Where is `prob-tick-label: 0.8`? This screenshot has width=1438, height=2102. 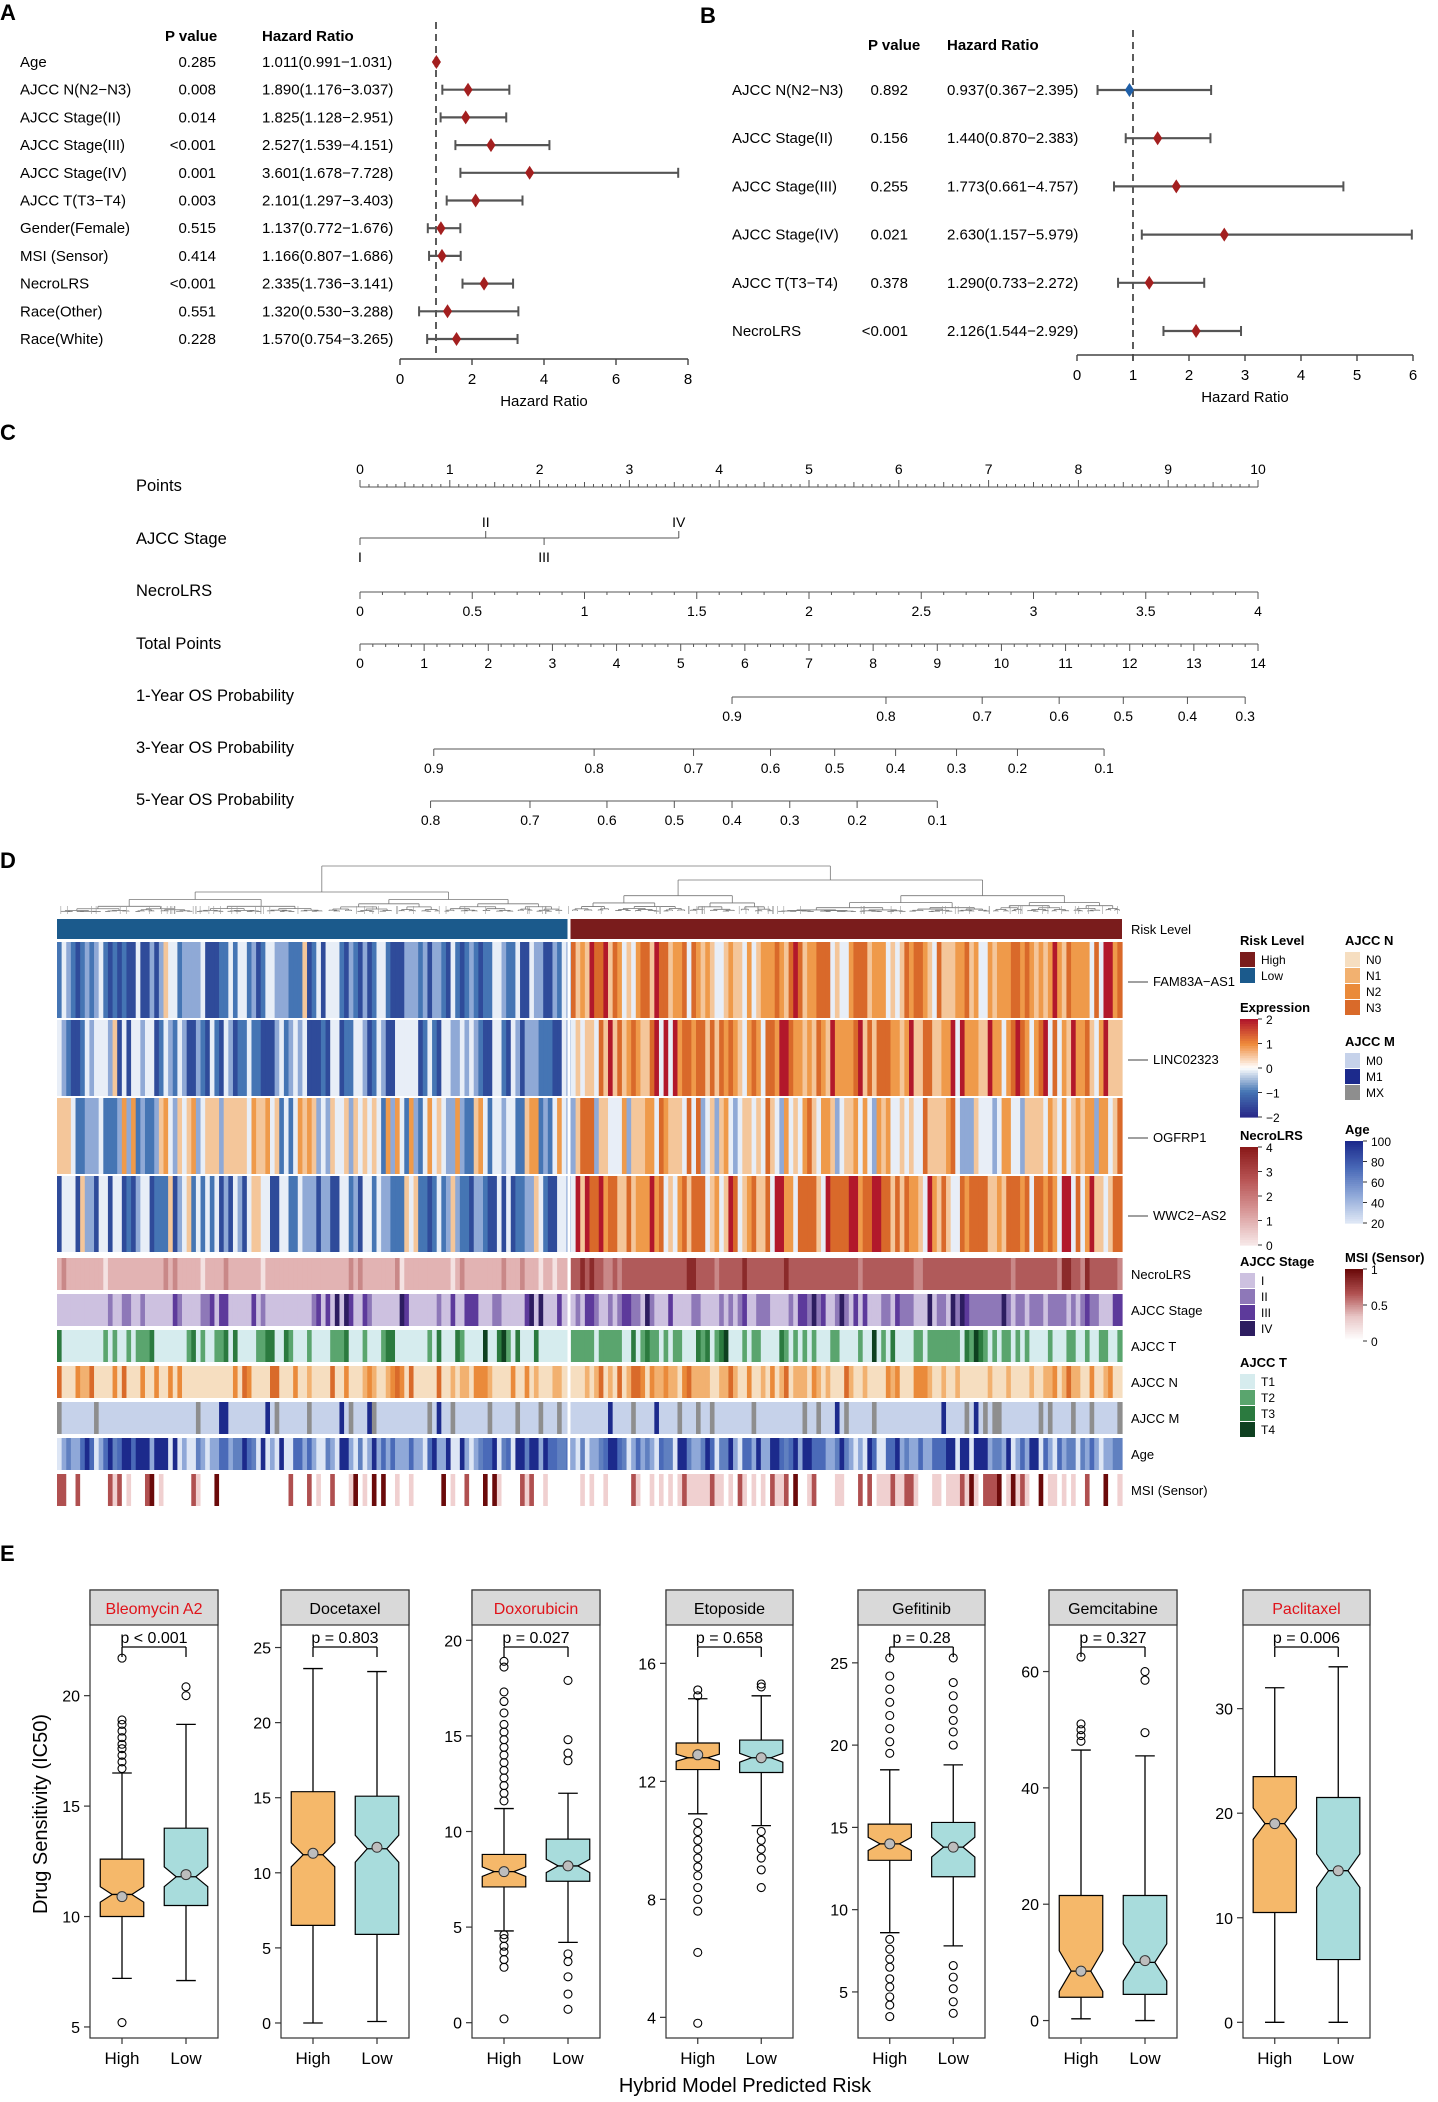
prob-tick-label: 0.8 is located at coordinates (886, 716).